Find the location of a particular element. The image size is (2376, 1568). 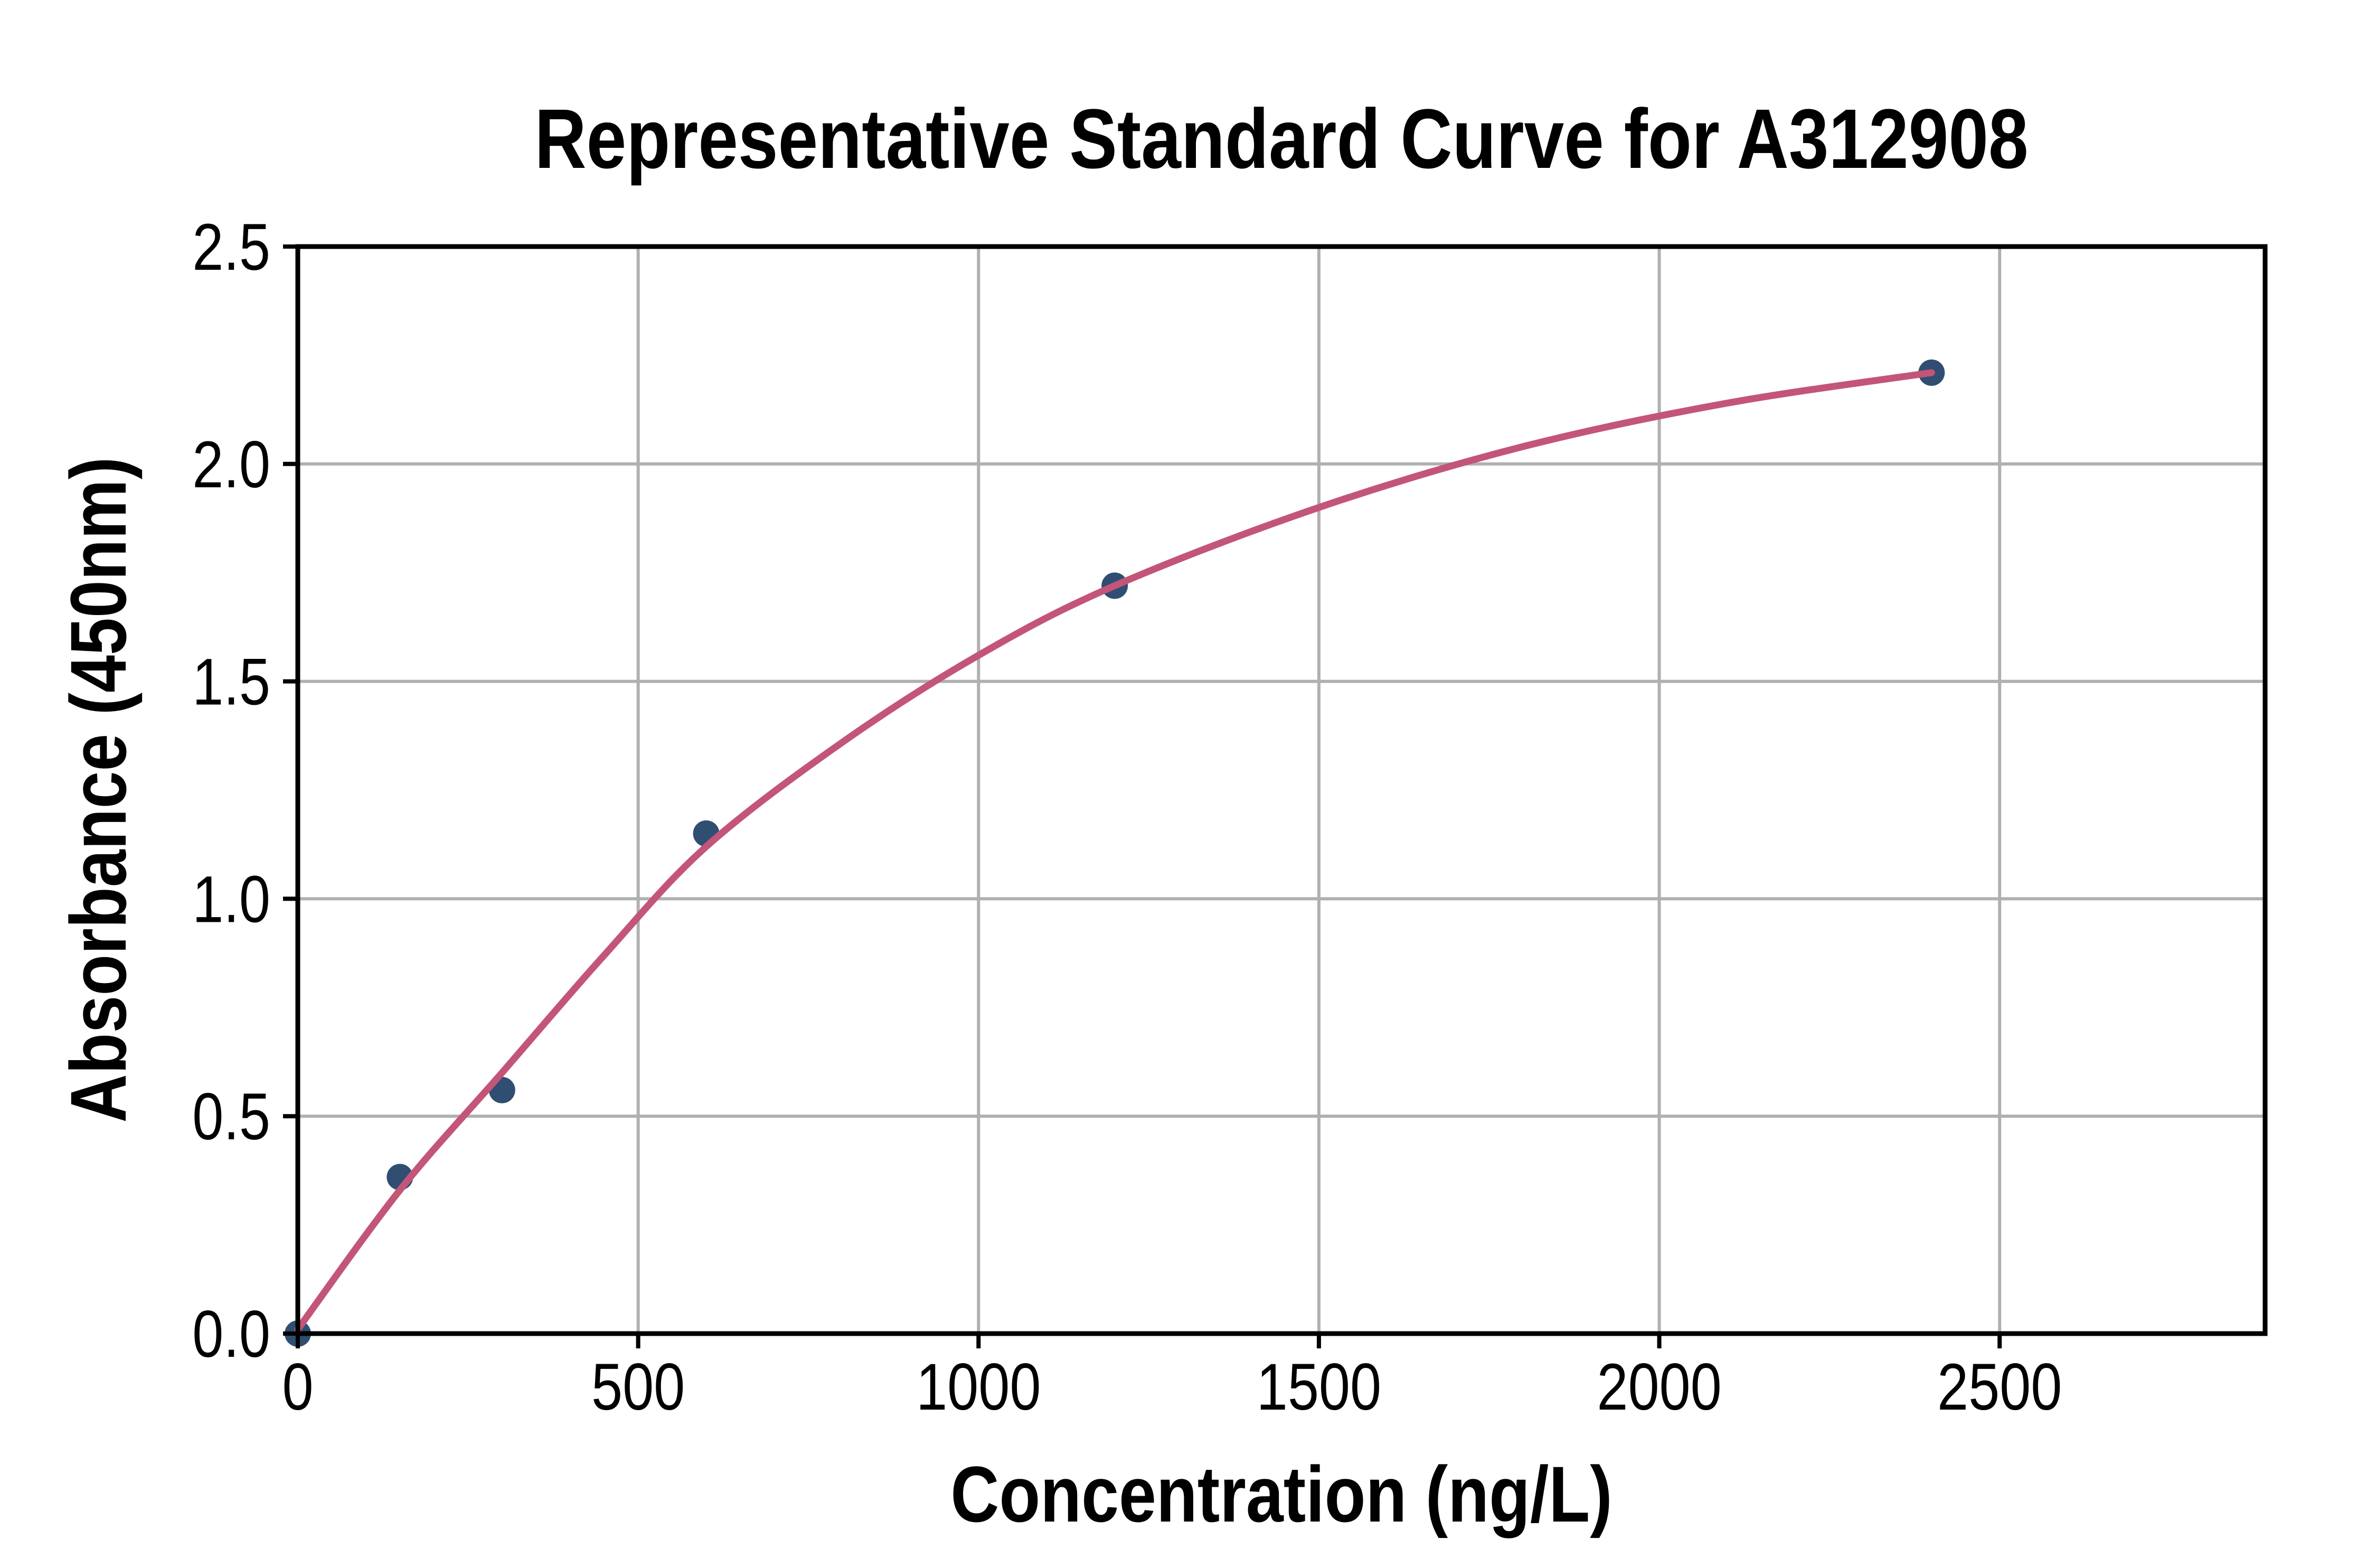

y-tick: 2.5 is located at coordinates (231, 247).